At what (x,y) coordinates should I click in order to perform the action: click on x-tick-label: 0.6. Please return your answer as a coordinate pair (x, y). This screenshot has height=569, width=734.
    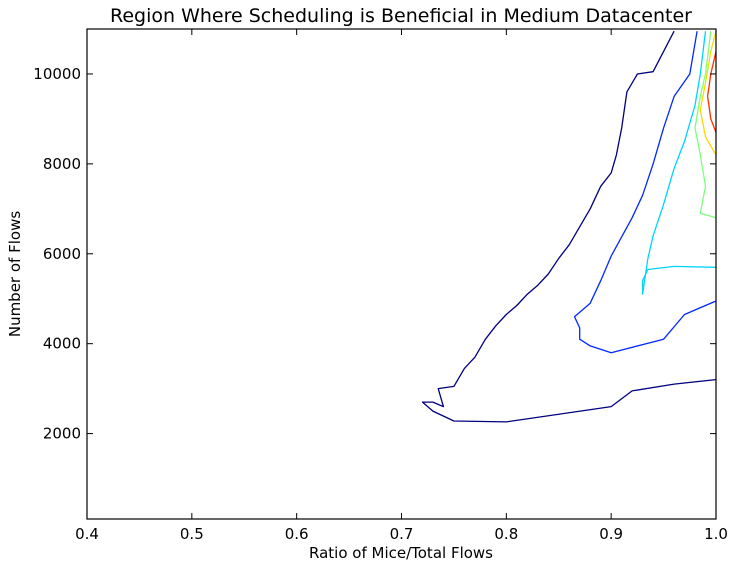
    Looking at the image, I should click on (297, 534).